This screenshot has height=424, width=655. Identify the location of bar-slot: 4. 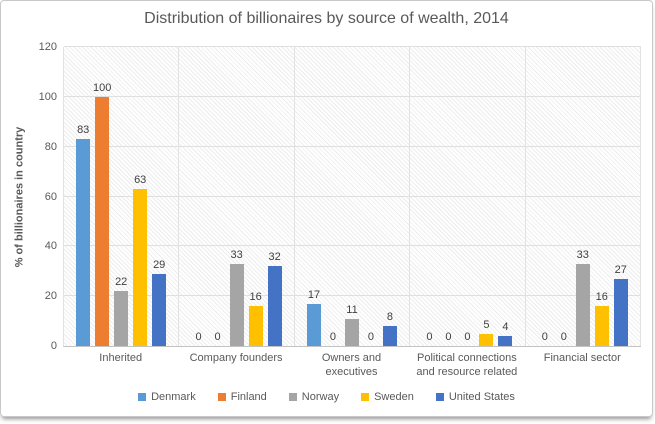
(505, 196).